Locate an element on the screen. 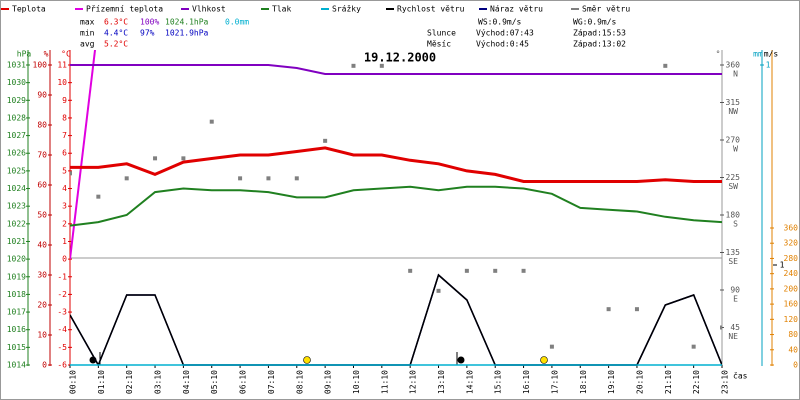 The height and width of the screenshot is (400, 800). y-tick-label: 1 is located at coordinates (64, 241).